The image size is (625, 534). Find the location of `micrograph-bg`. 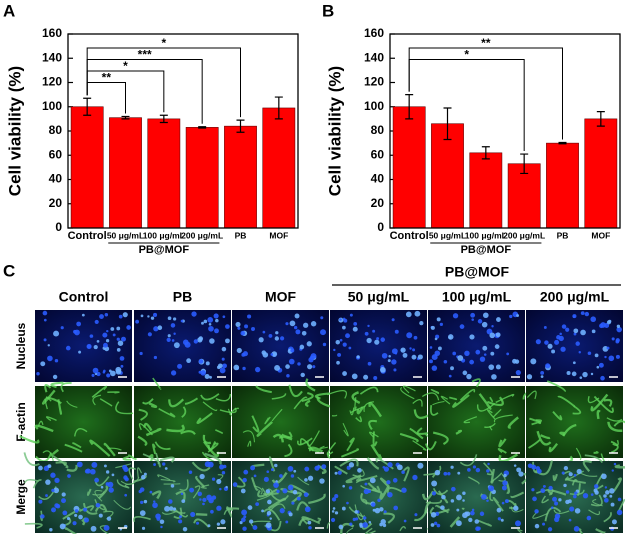

micrograph-bg is located at coordinates (574, 346).